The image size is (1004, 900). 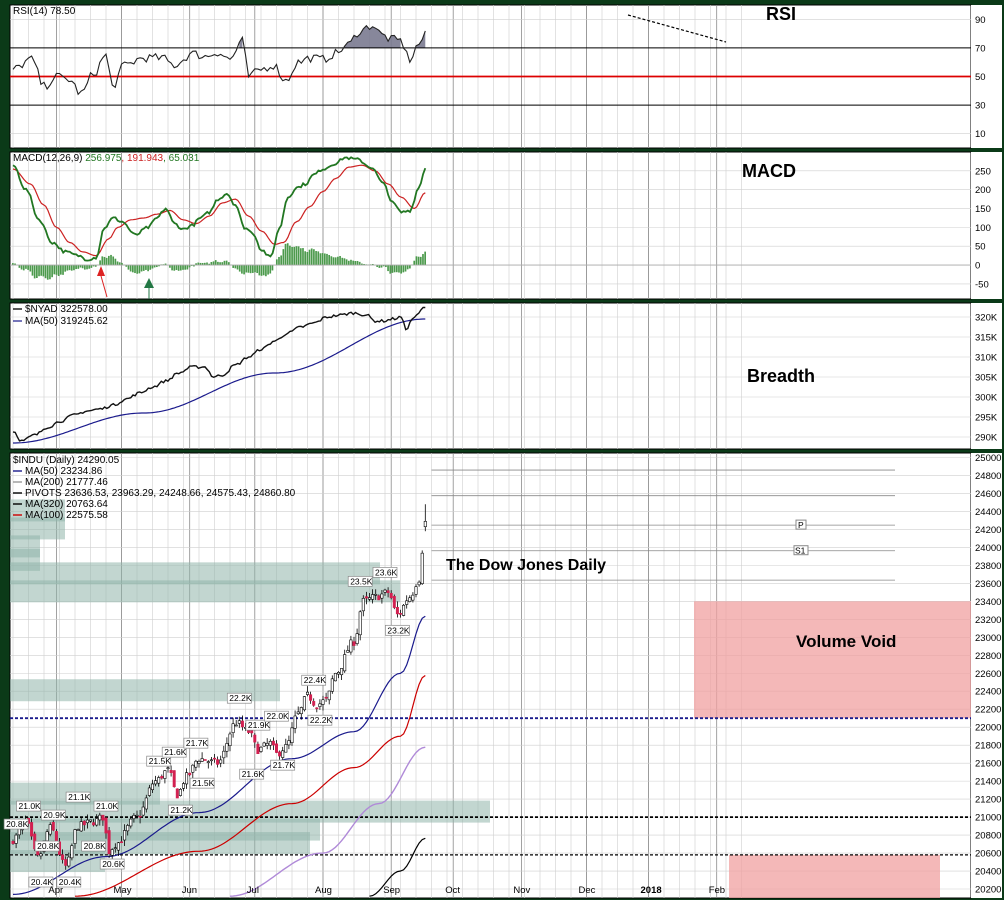 I want to click on indu-tick-label: 22800, so click(x=988, y=656).